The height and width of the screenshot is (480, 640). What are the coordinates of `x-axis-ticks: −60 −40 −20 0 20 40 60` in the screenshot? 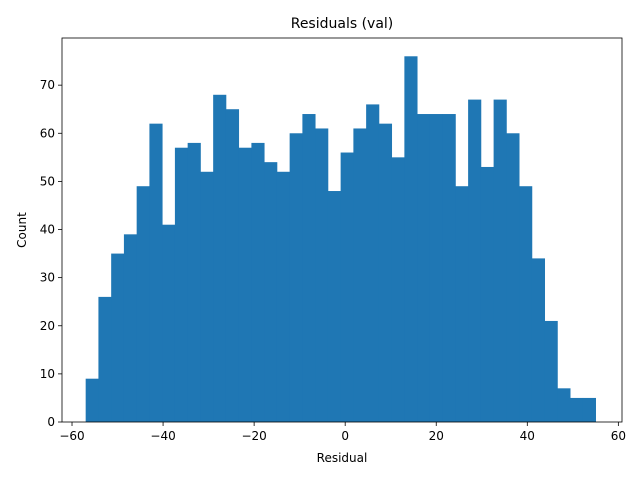 It's located at (342, 432).